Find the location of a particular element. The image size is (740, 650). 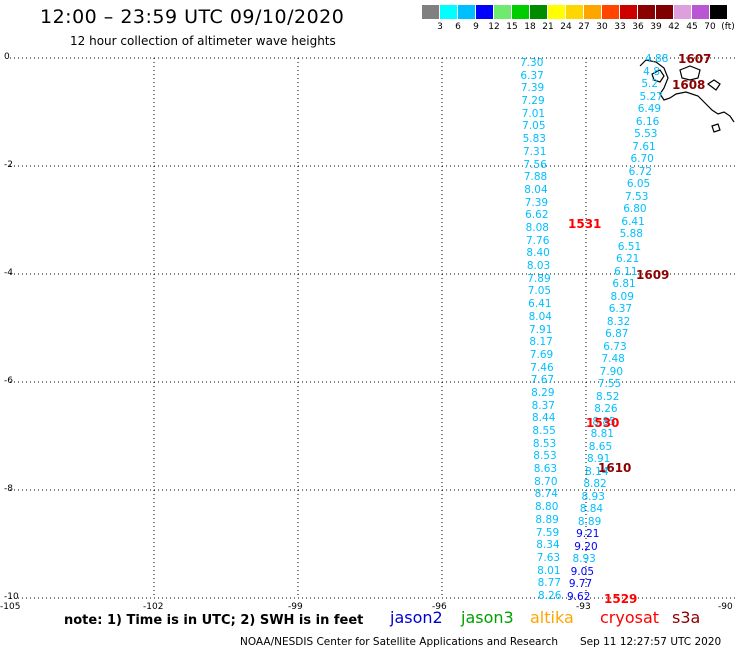

wave-height-value: 7.91 is located at coordinates (541, 329).